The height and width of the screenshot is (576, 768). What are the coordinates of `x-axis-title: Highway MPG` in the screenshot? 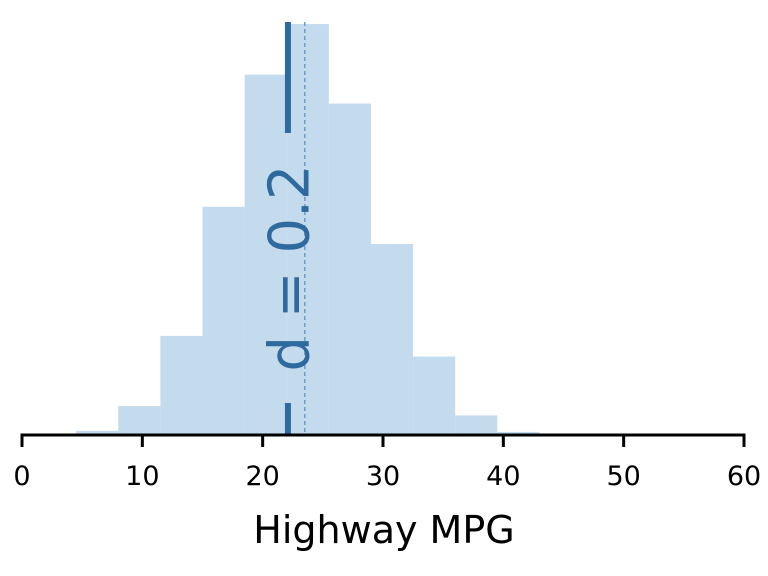 It's located at (383, 530).